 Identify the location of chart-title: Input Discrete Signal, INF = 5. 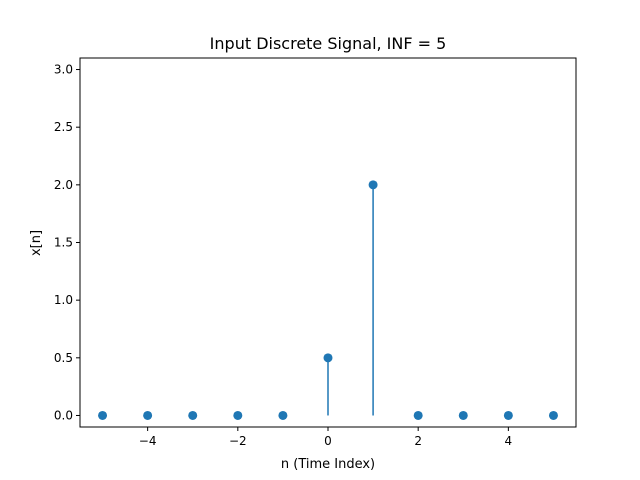
(328, 43).